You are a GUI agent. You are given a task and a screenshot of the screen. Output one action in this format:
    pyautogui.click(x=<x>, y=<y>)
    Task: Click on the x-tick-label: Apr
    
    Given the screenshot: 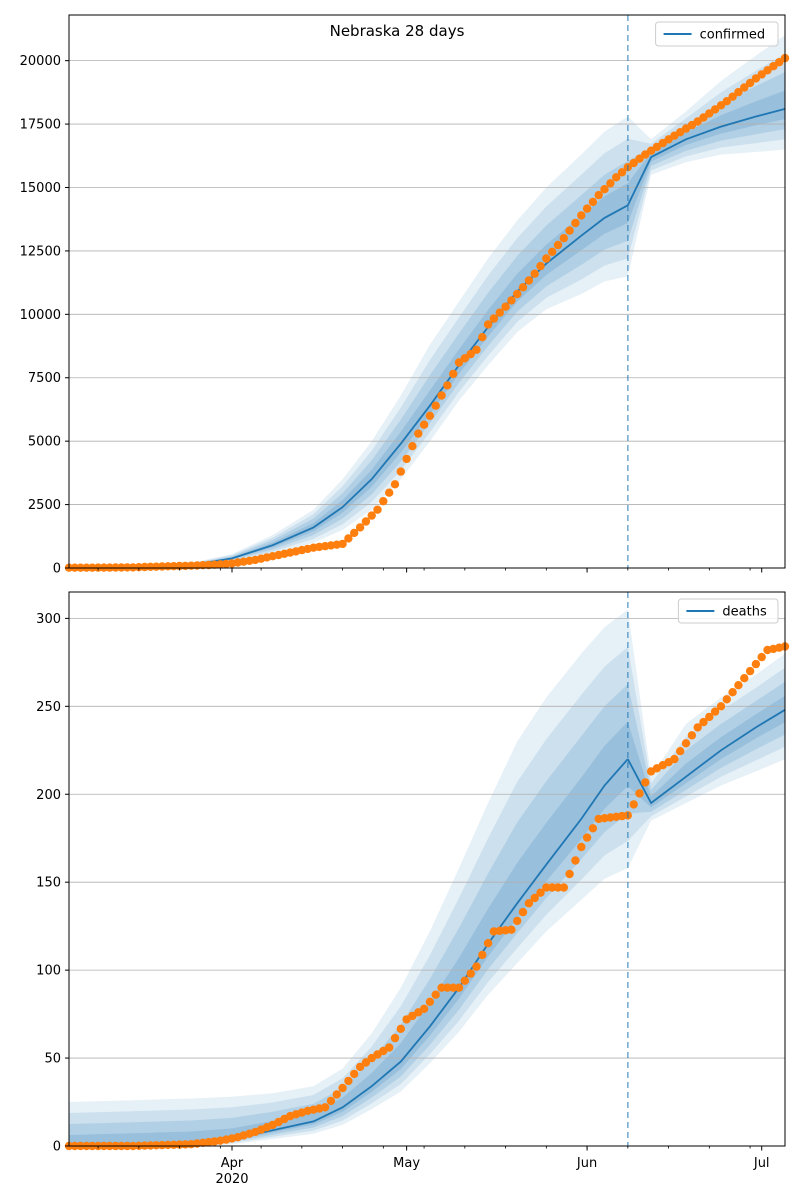 What is the action you would take?
    pyautogui.click(x=232, y=1163)
    